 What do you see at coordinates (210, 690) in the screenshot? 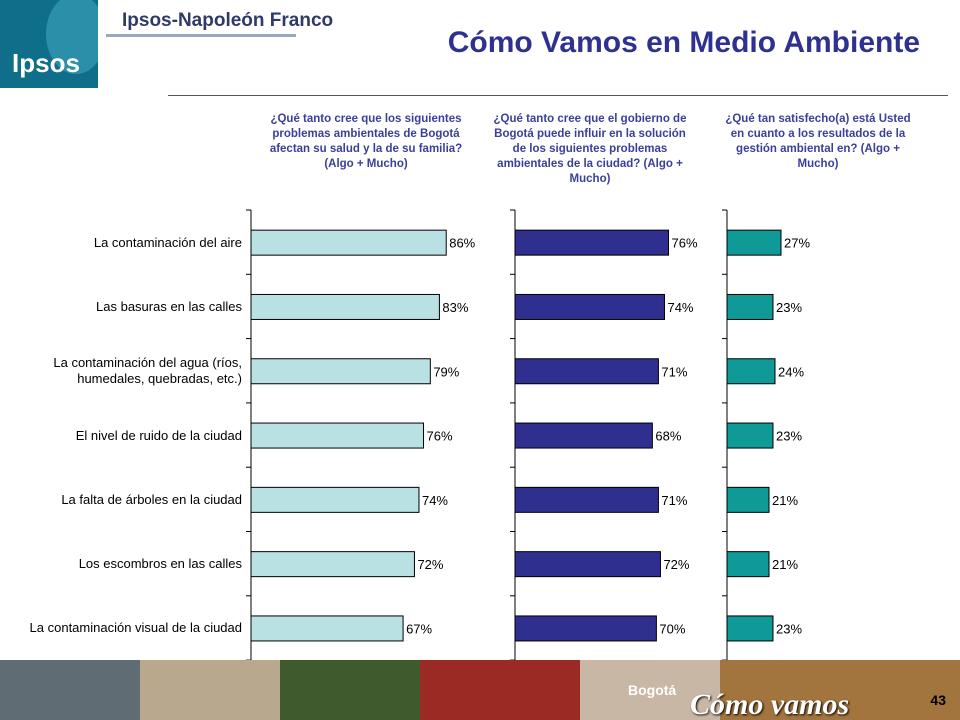
I see `photo-building` at bounding box center [210, 690].